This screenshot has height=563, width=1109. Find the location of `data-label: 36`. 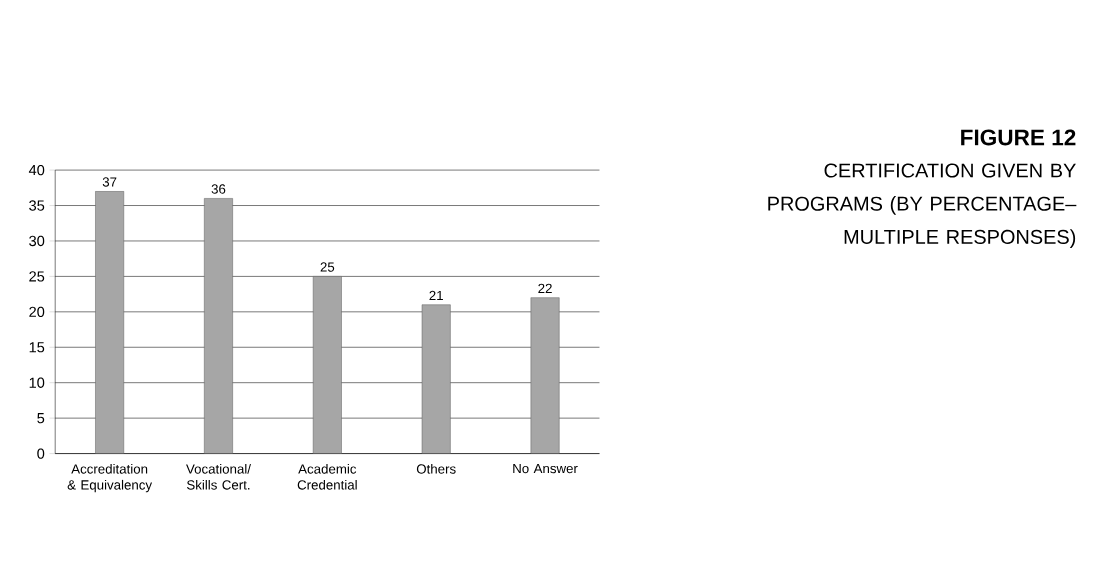

data-label: 36 is located at coordinates (218, 189).